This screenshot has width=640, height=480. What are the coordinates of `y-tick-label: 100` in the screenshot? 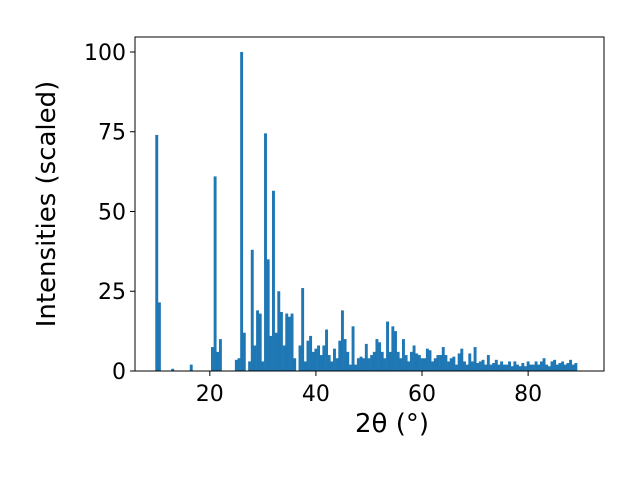 It's located at (105, 53).